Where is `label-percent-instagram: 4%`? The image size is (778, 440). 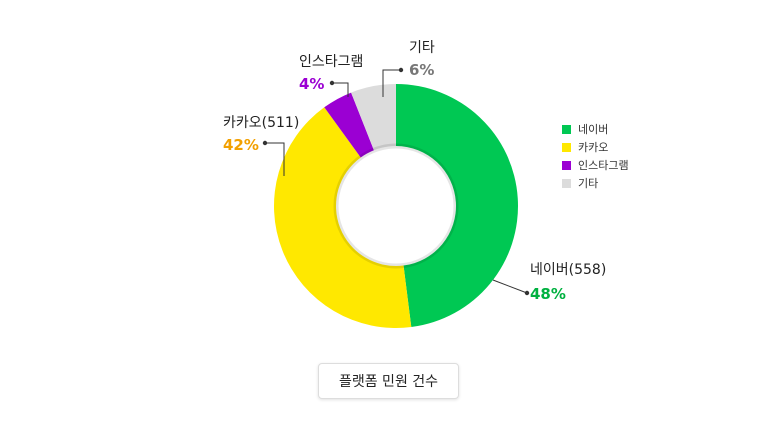 label-percent-instagram: 4% is located at coordinates (311, 84).